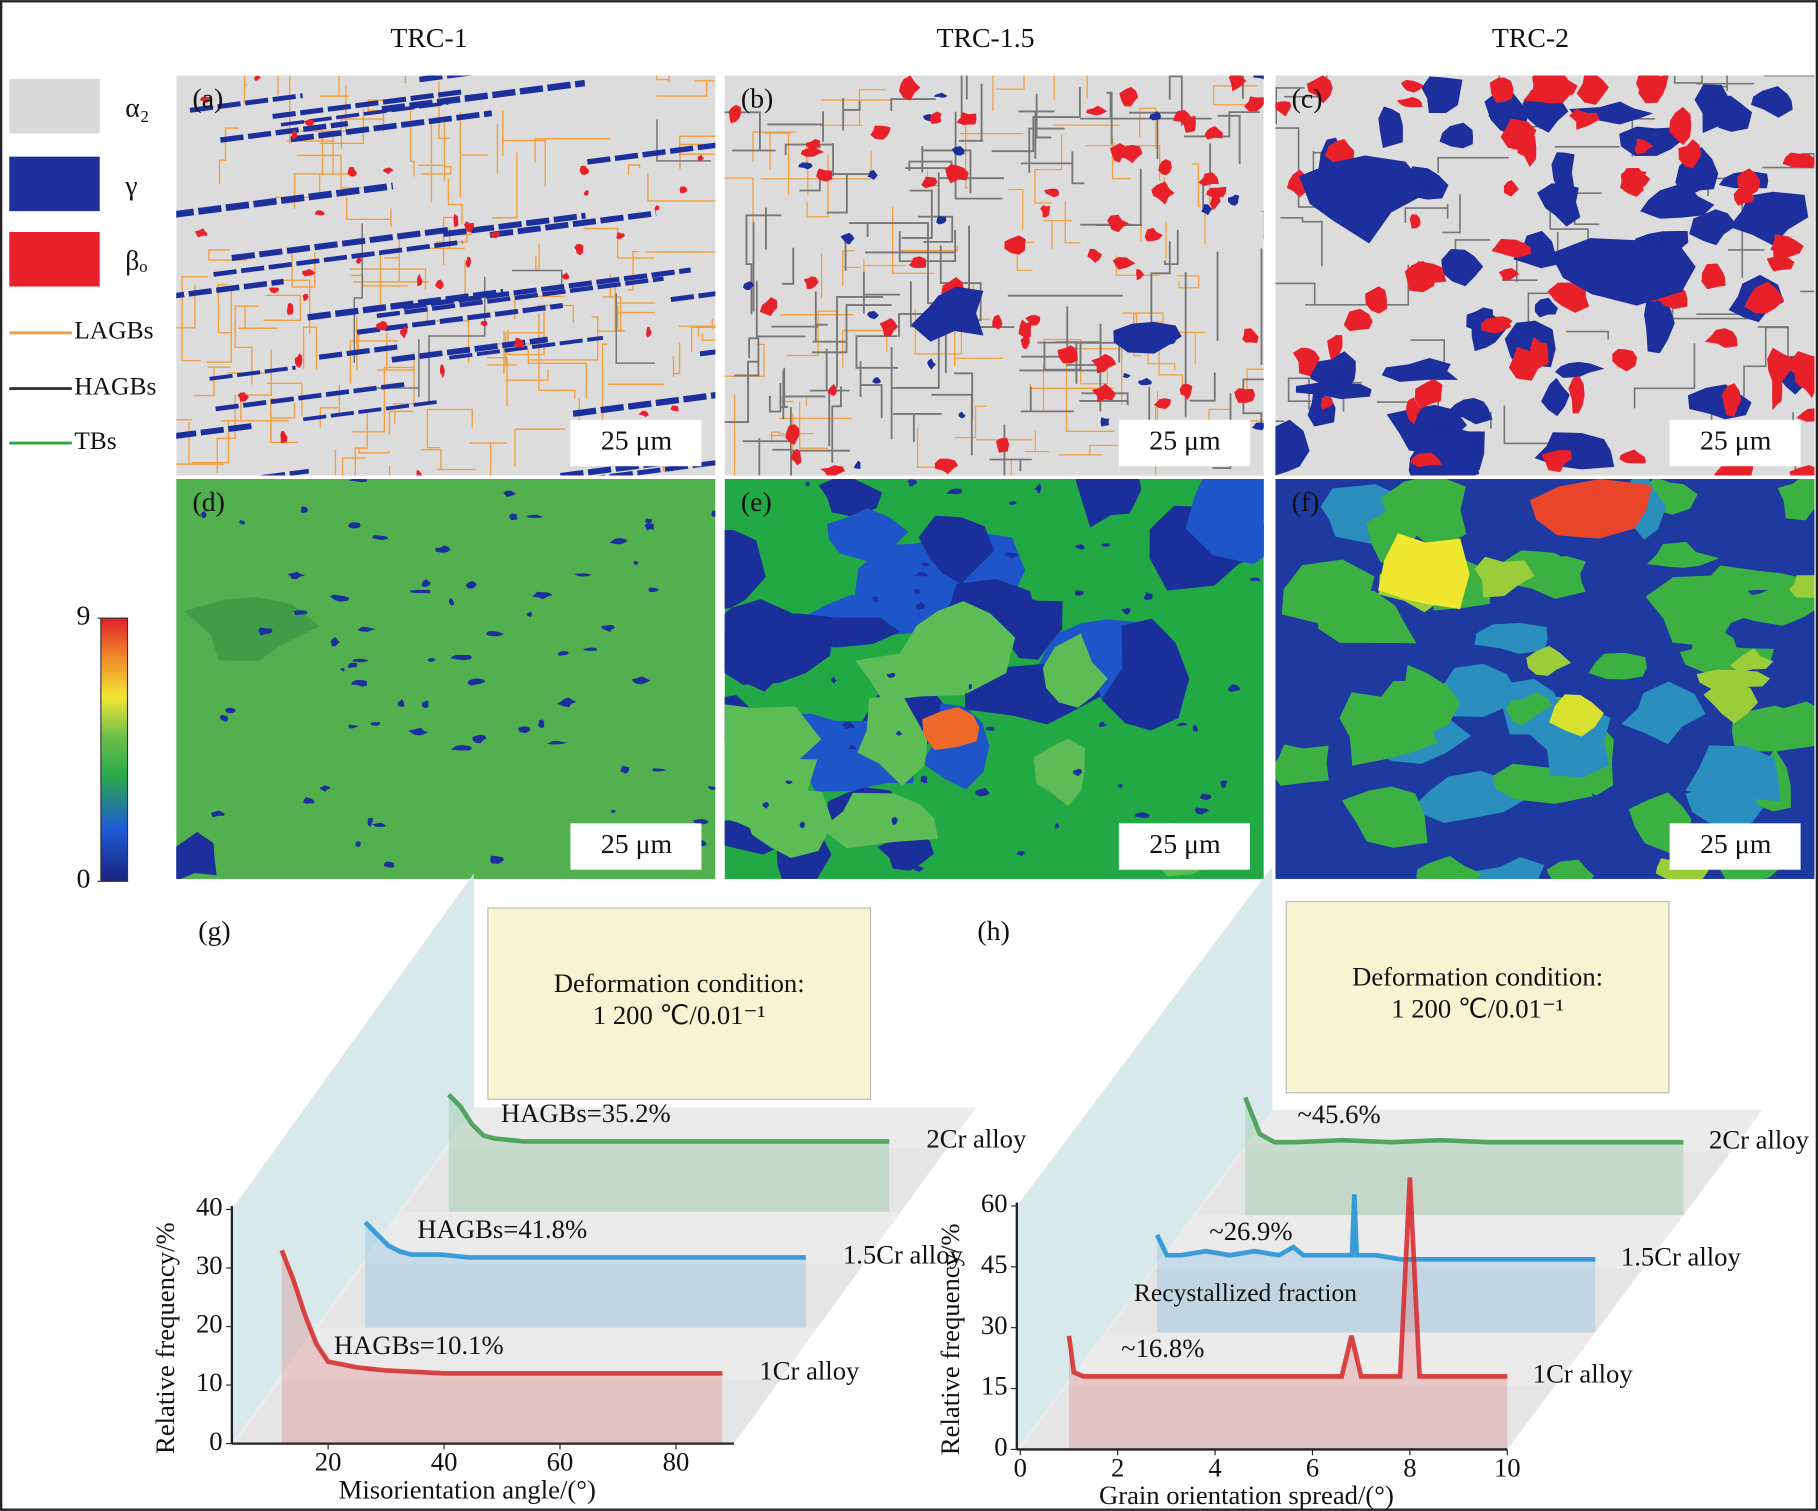 The width and height of the screenshot is (1818, 1511). Describe the element at coordinates (809, 1370) in the screenshot. I see `series-name: 1Cr alloy` at that location.